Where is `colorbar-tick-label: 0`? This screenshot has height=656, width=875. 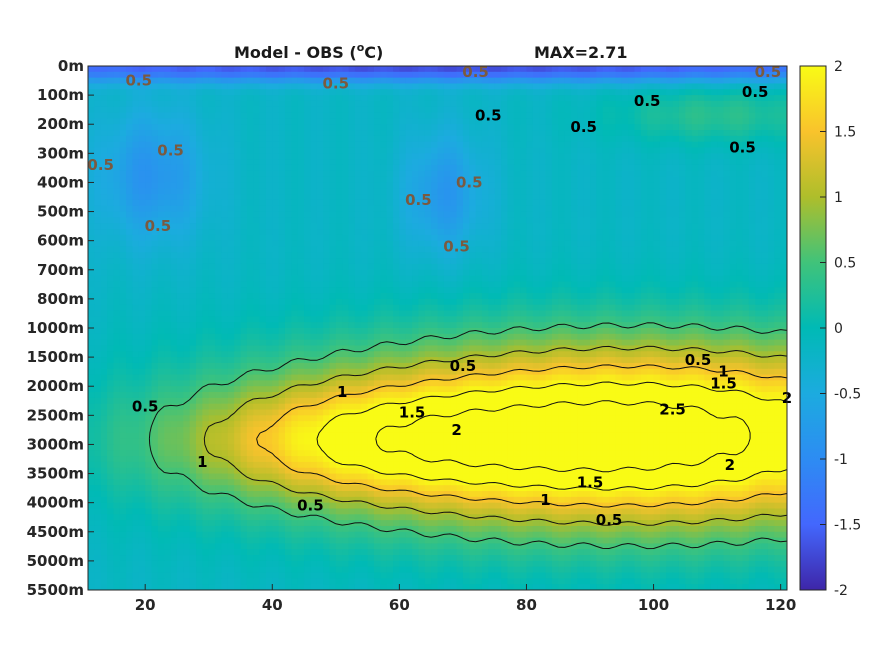 colorbar-tick-label: 0 is located at coordinates (838, 329).